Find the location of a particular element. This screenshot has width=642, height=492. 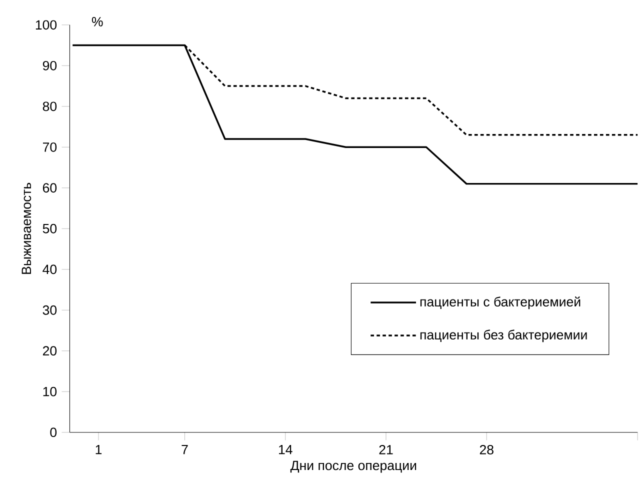

y-tick-label: 70 is located at coordinates (49, 147).